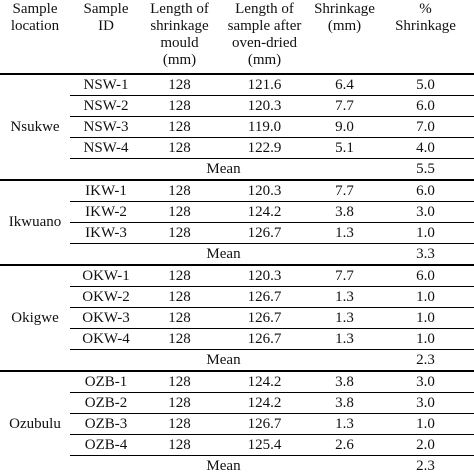 The width and height of the screenshot is (474, 476). What do you see at coordinates (35, 222) in the screenshot?
I see `location-cell: Ikwuano` at bounding box center [35, 222].